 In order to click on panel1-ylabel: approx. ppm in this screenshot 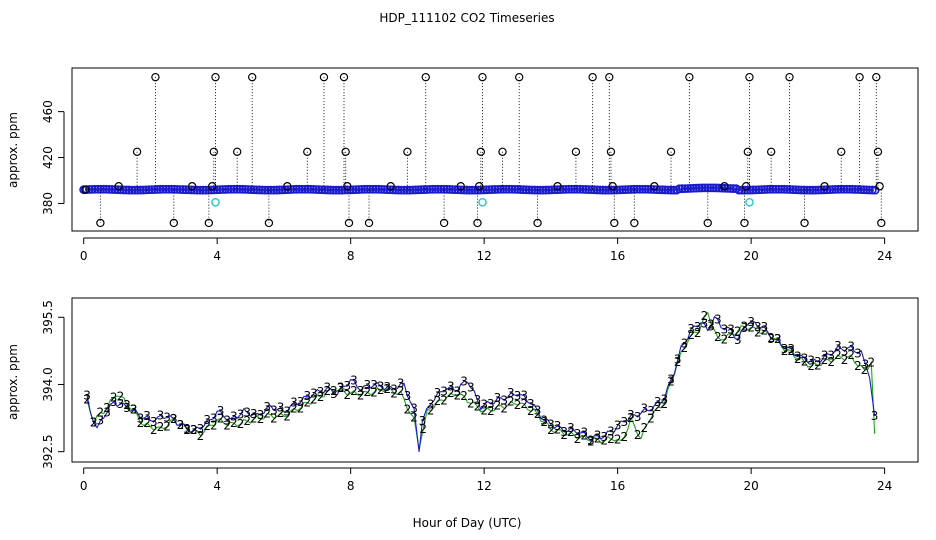, I will do `click(13, 150)`.